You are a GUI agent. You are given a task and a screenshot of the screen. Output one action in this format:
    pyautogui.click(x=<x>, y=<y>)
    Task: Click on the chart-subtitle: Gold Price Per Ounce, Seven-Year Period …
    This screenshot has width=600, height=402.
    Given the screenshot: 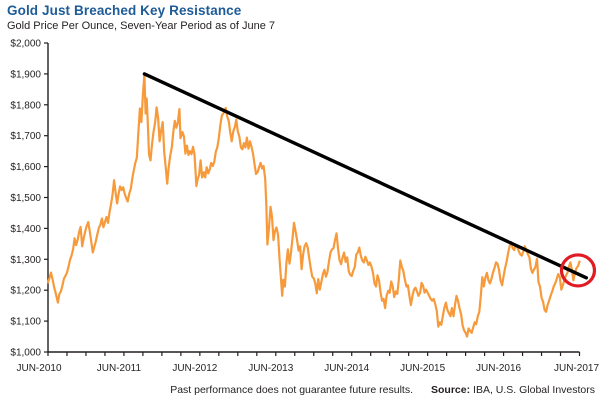 What is the action you would take?
    pyautogui.click(x=141, y=26)
    